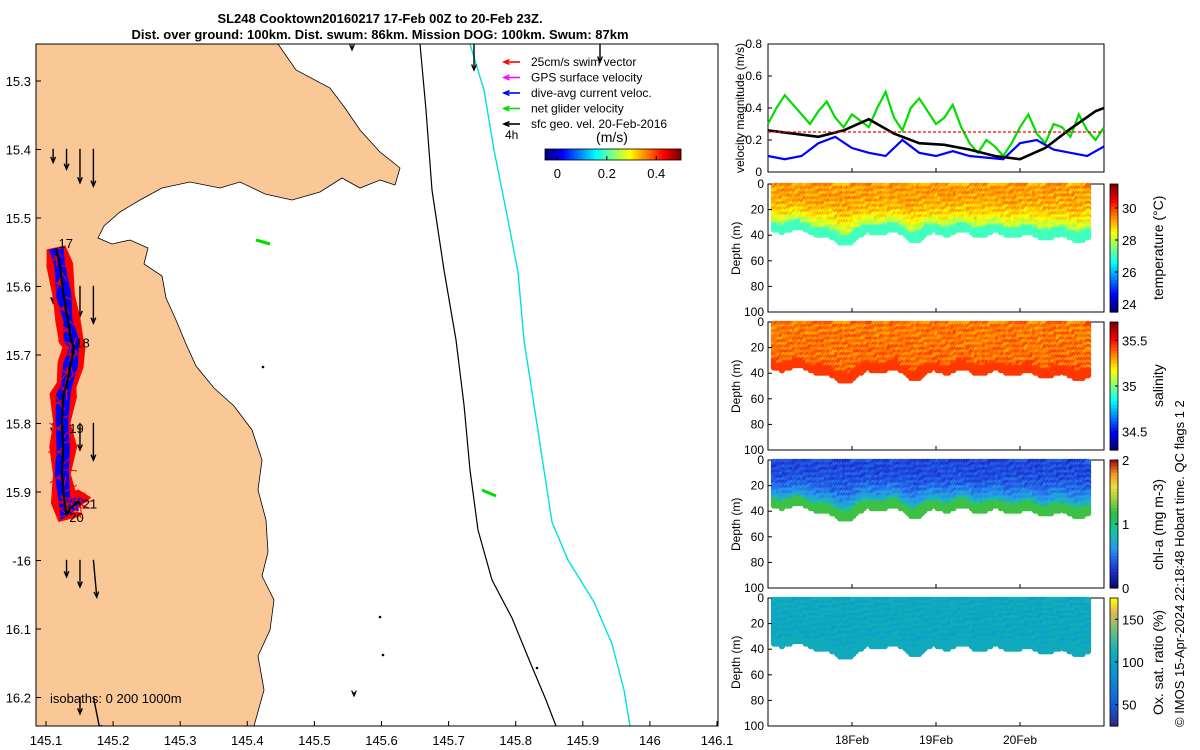 This screenshot has width=1200, height=750. What do you see at coordinates (488, 385) in the screenshot?
I see `isobath-200m` at bounding box center [488, 385].